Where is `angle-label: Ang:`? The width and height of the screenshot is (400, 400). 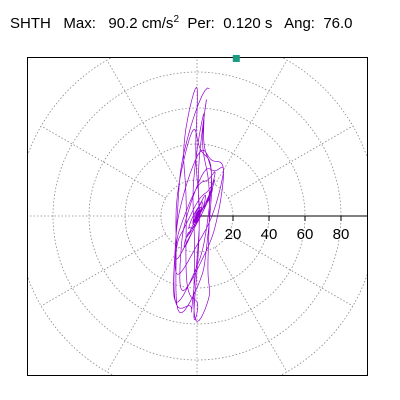 angle-label: Ang: is located at coordinates (299, 23).